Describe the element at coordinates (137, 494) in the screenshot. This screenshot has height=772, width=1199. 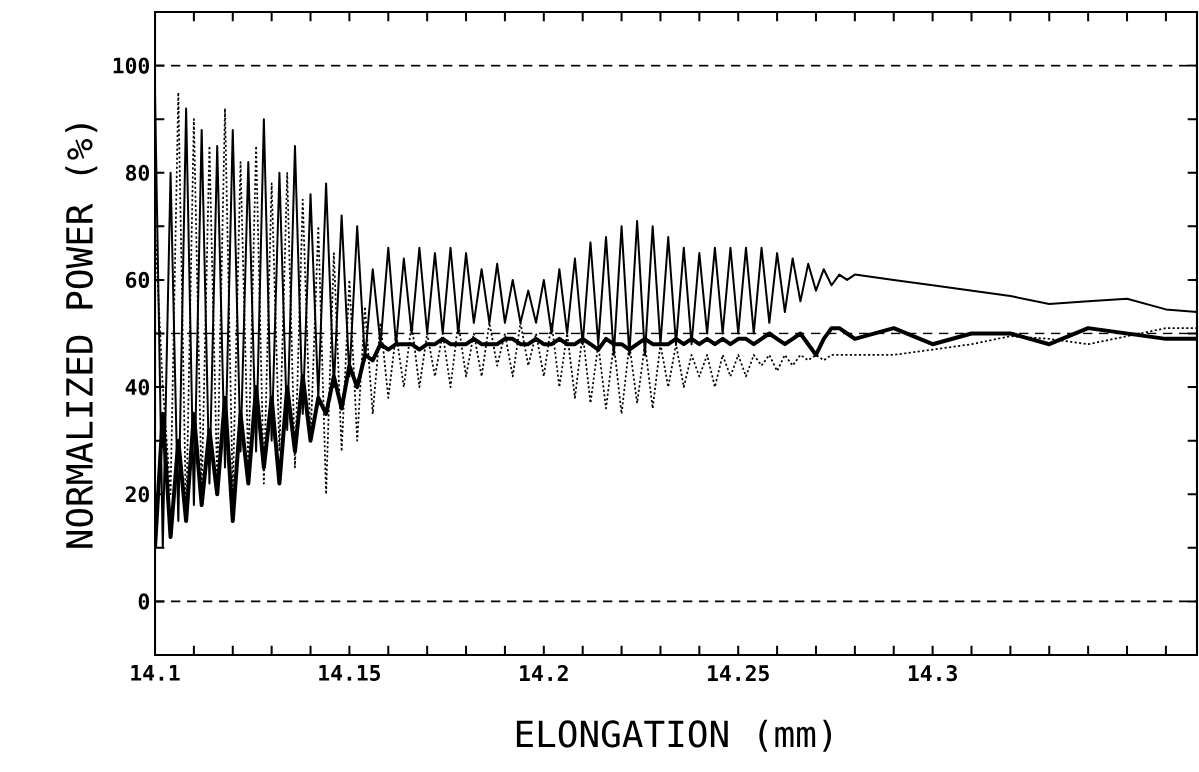
I see `y-tick-label: 20` at that location.